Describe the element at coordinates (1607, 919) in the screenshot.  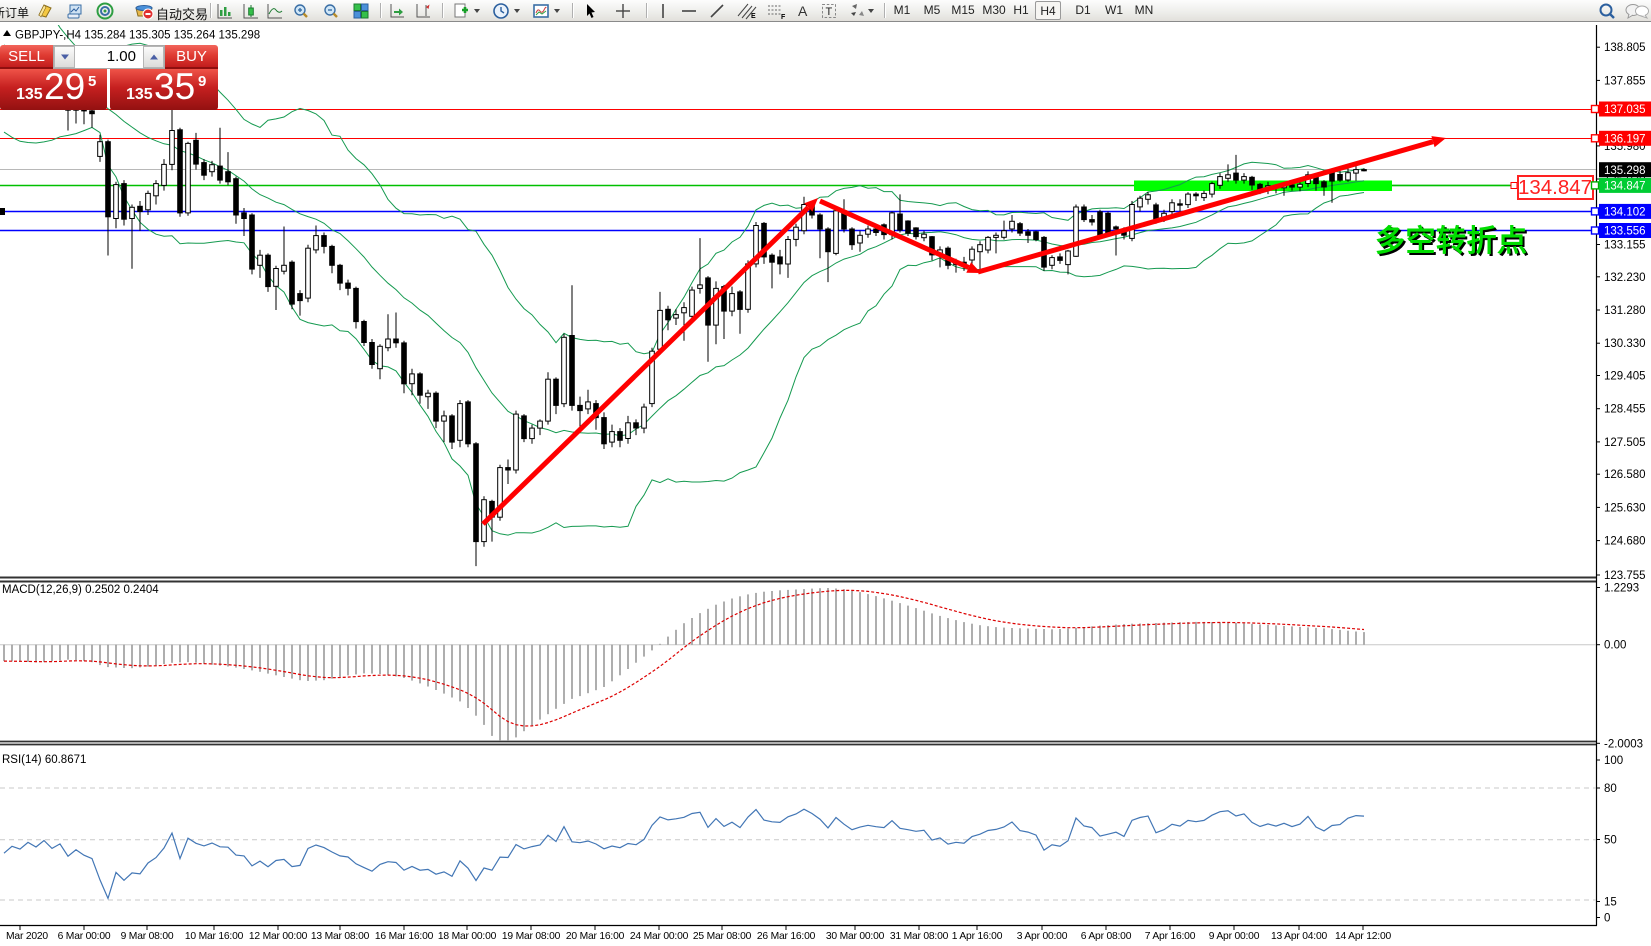
I see `svg-text: 0` at that location.